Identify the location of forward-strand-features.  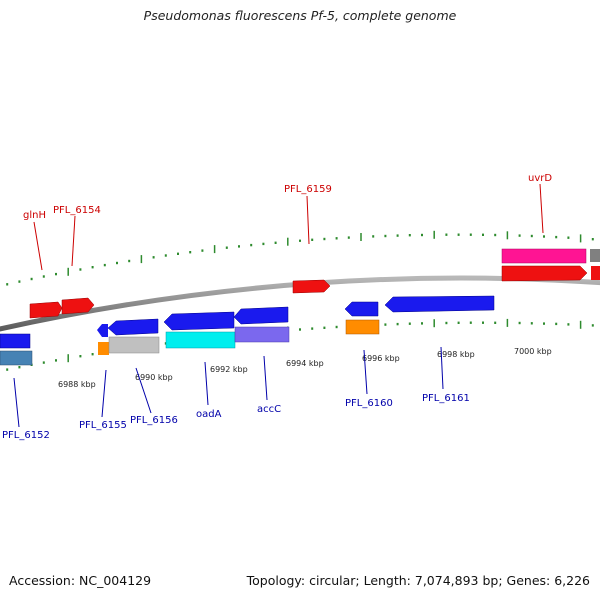
(314, 283).